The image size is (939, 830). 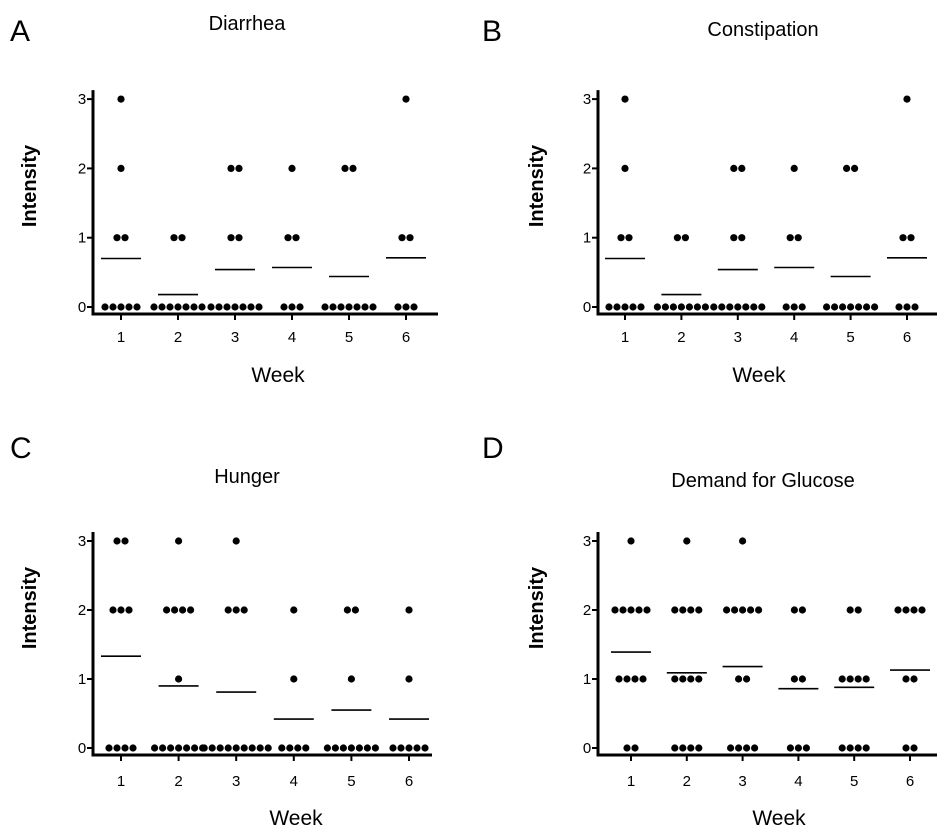 I want to click on x-tick-label: 6, so click(x=910, y=781).